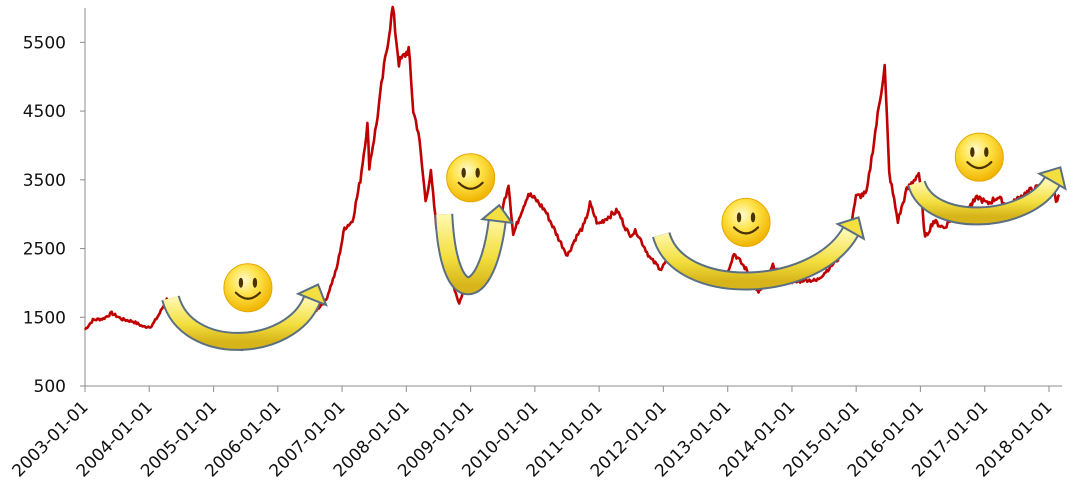 The image size is (1071, 496). I want to click on y-tick-label: 4500, so click(44, 112).